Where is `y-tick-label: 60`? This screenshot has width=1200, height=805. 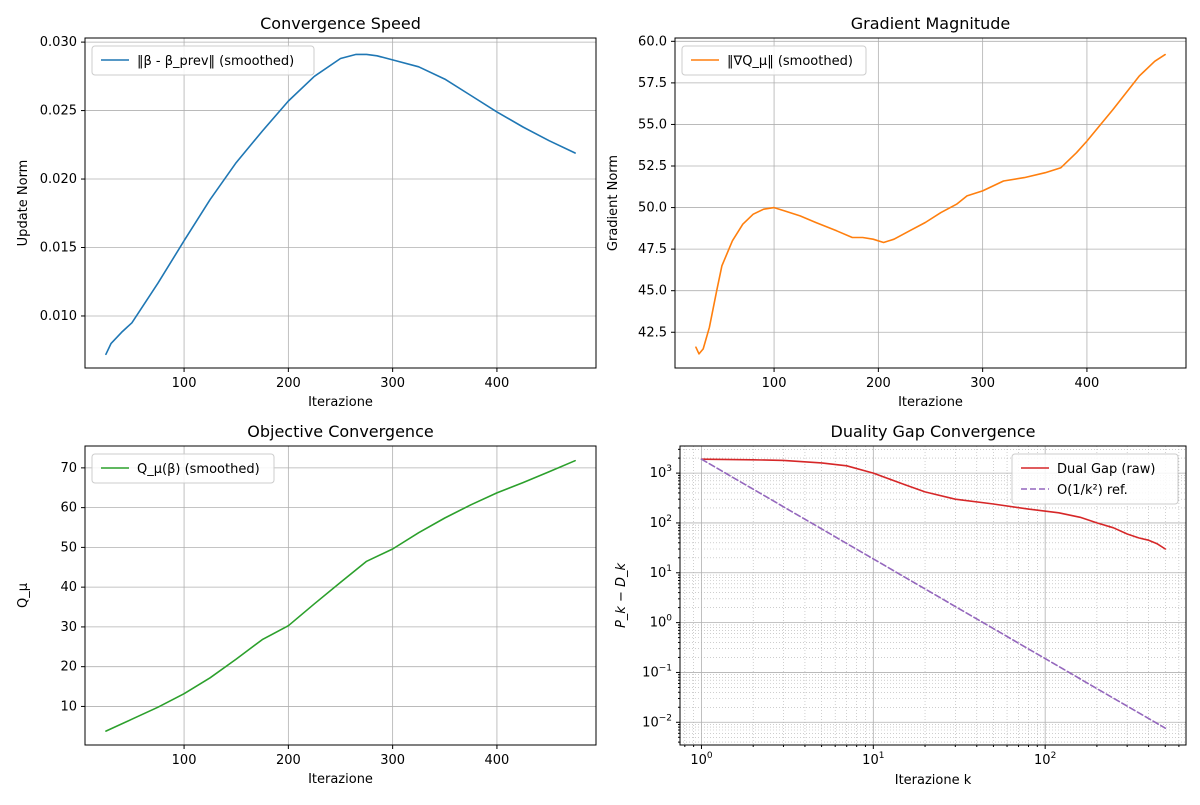 y-tick-label: 60 is located at coordinates (68, 508).